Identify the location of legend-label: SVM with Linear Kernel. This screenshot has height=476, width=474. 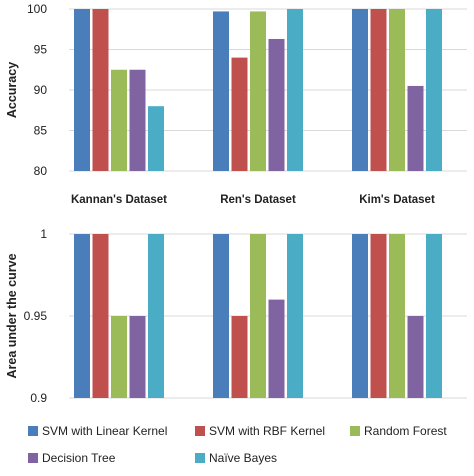
(104, 431).